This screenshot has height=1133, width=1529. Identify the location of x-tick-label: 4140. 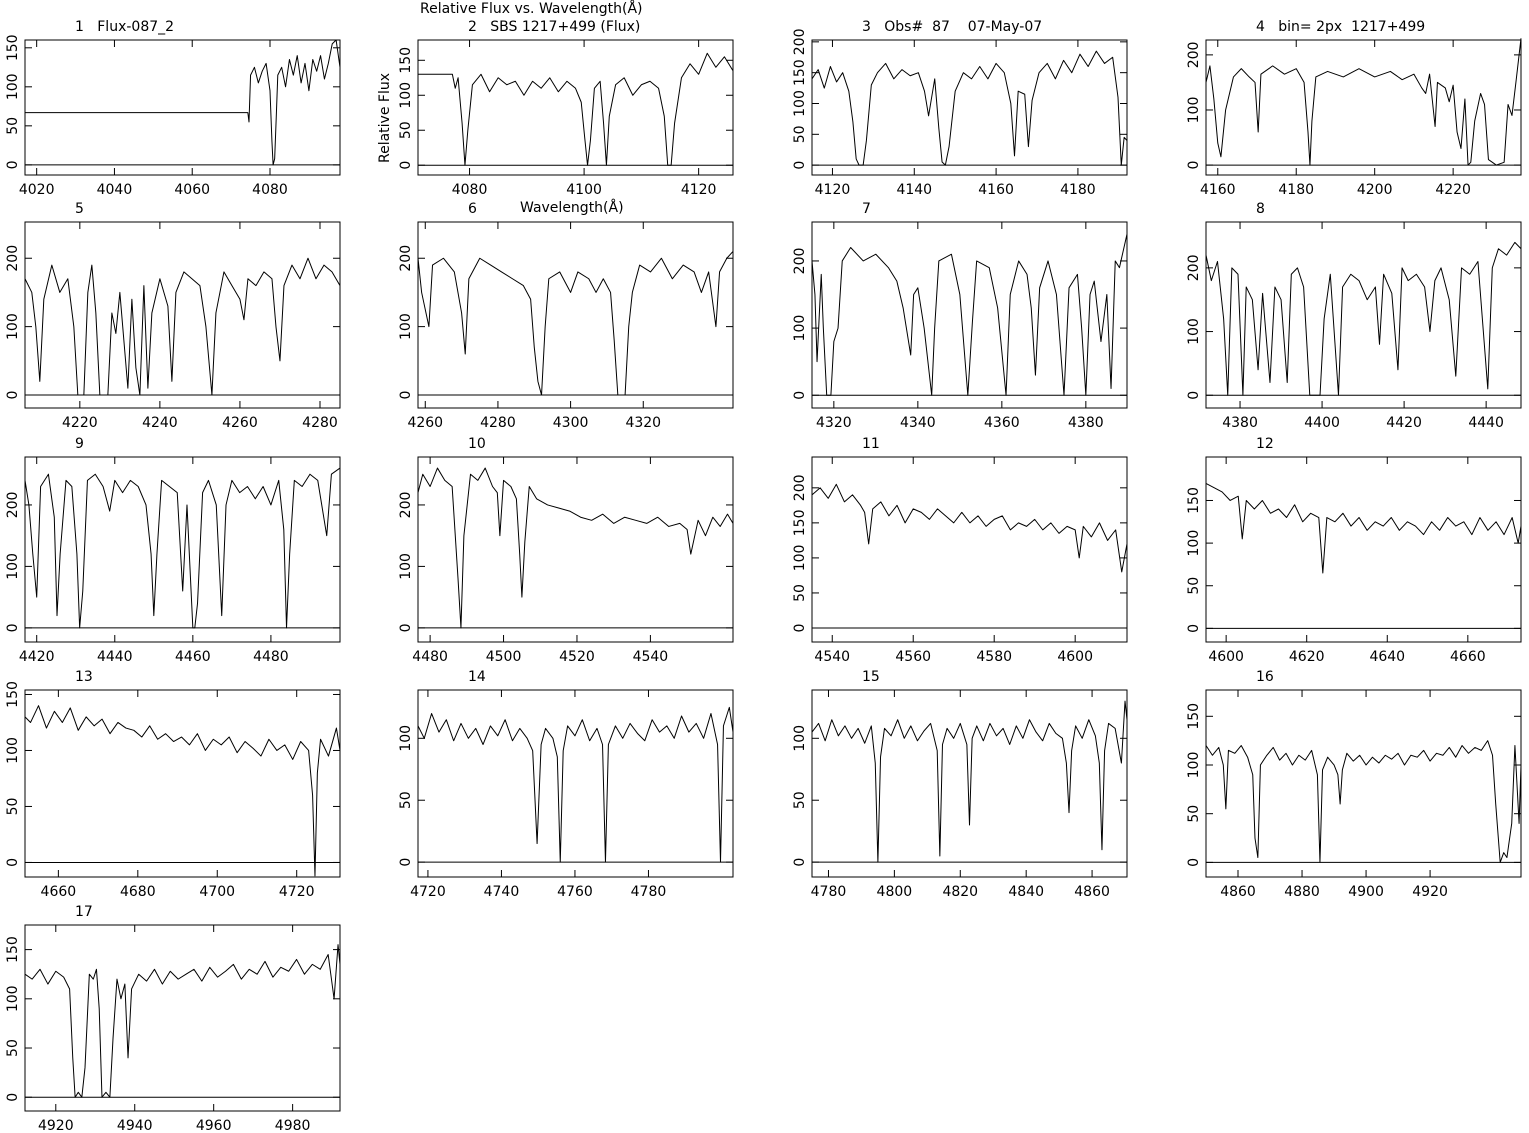
(914, 190).